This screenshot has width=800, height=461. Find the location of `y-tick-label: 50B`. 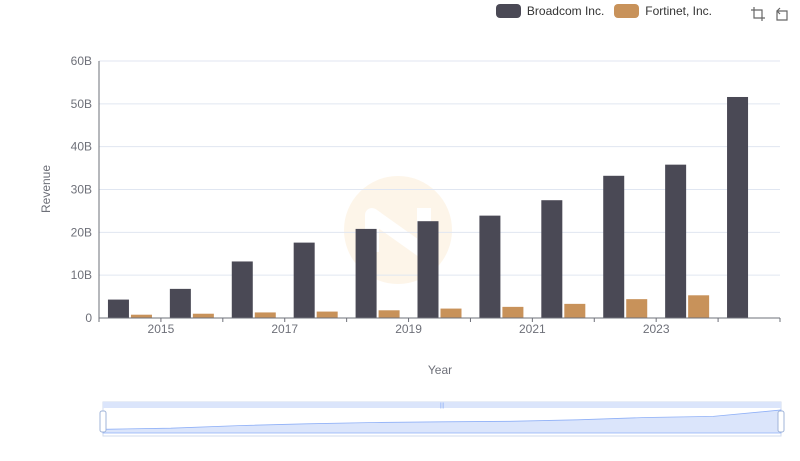

y-tick-label: 50B is located at coordinates (81, 104).